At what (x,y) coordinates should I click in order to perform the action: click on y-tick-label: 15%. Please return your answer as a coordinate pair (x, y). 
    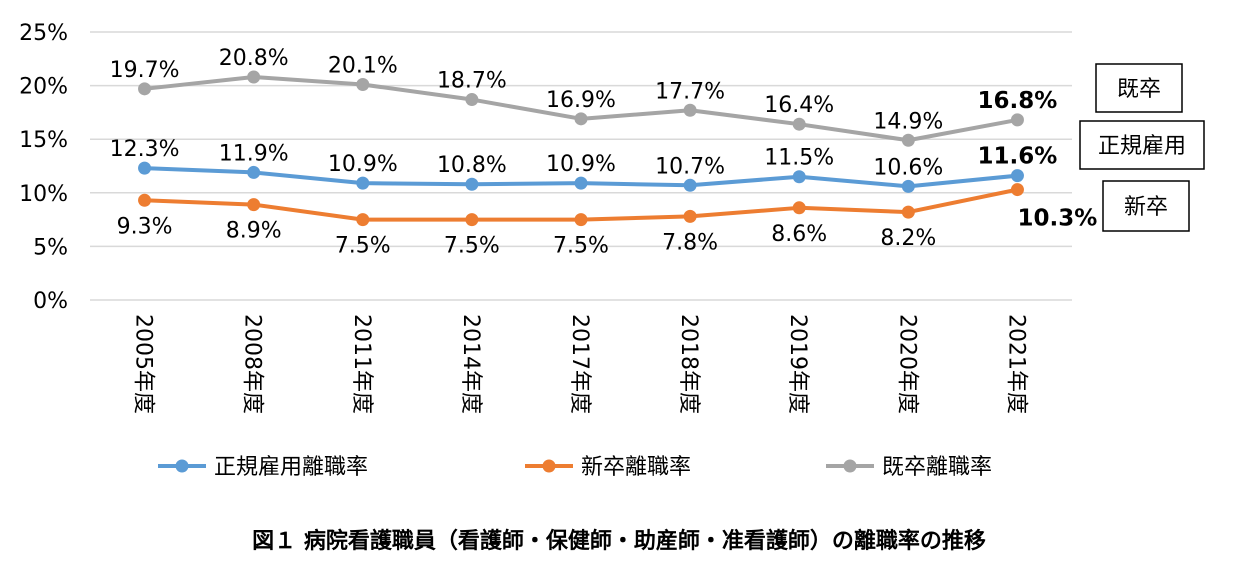
    Looking at the image, I should click on (43, 140).